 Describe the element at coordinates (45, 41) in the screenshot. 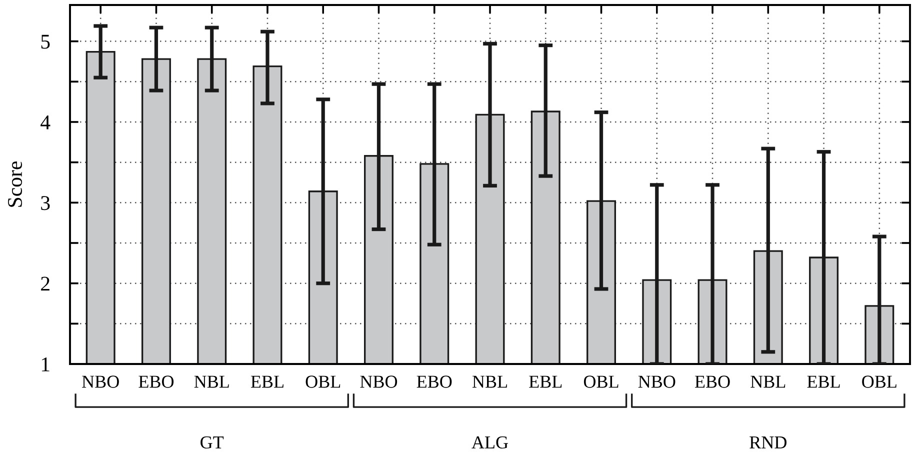

I see `y-tick-label: 5` at that location.